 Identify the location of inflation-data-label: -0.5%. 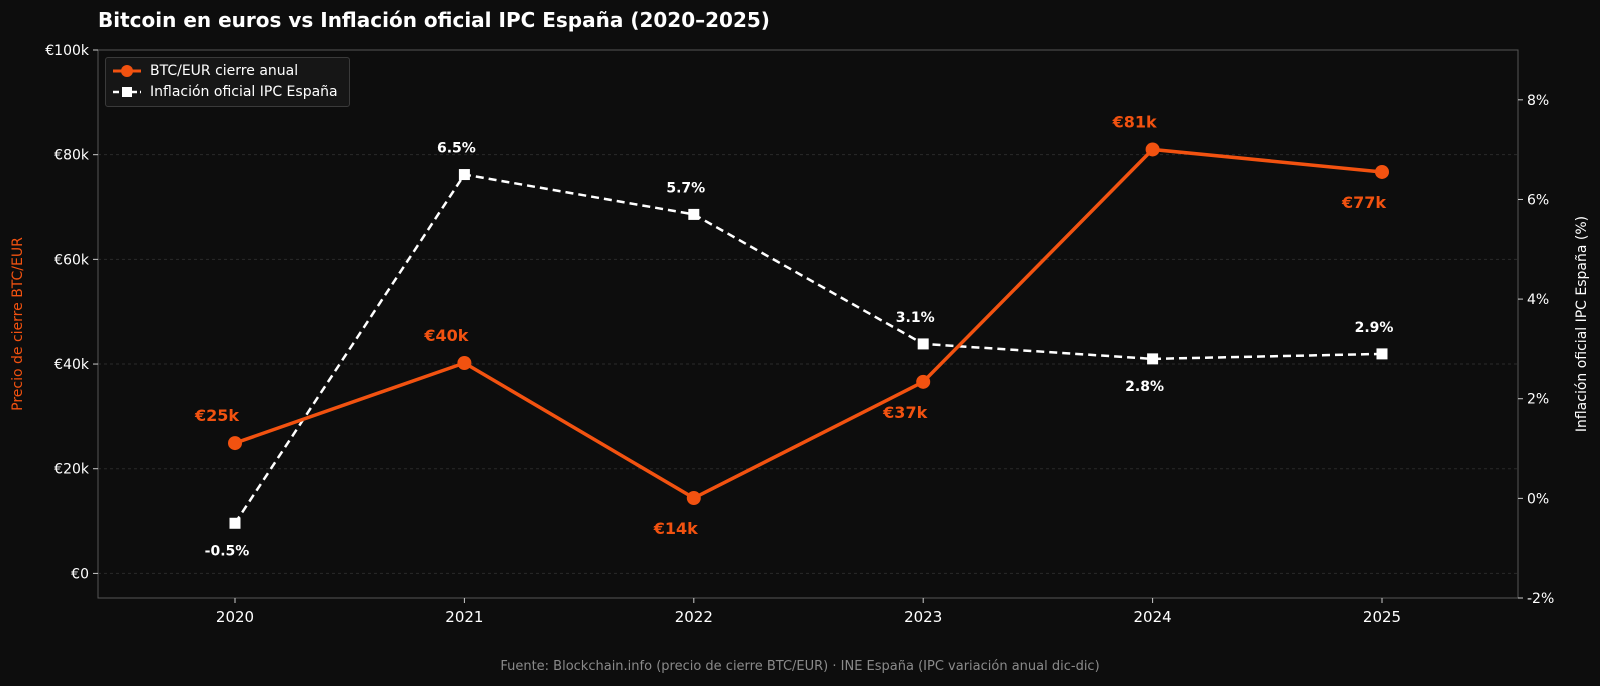
(227, 551).